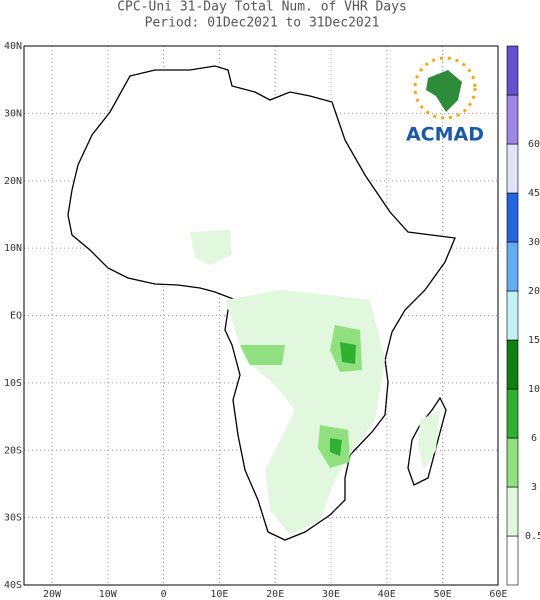 This screenshot has width=540, height=600. Describe the element at coordinates (443, 594) in the screenshot. I see `lon-label: 50E` at that location.